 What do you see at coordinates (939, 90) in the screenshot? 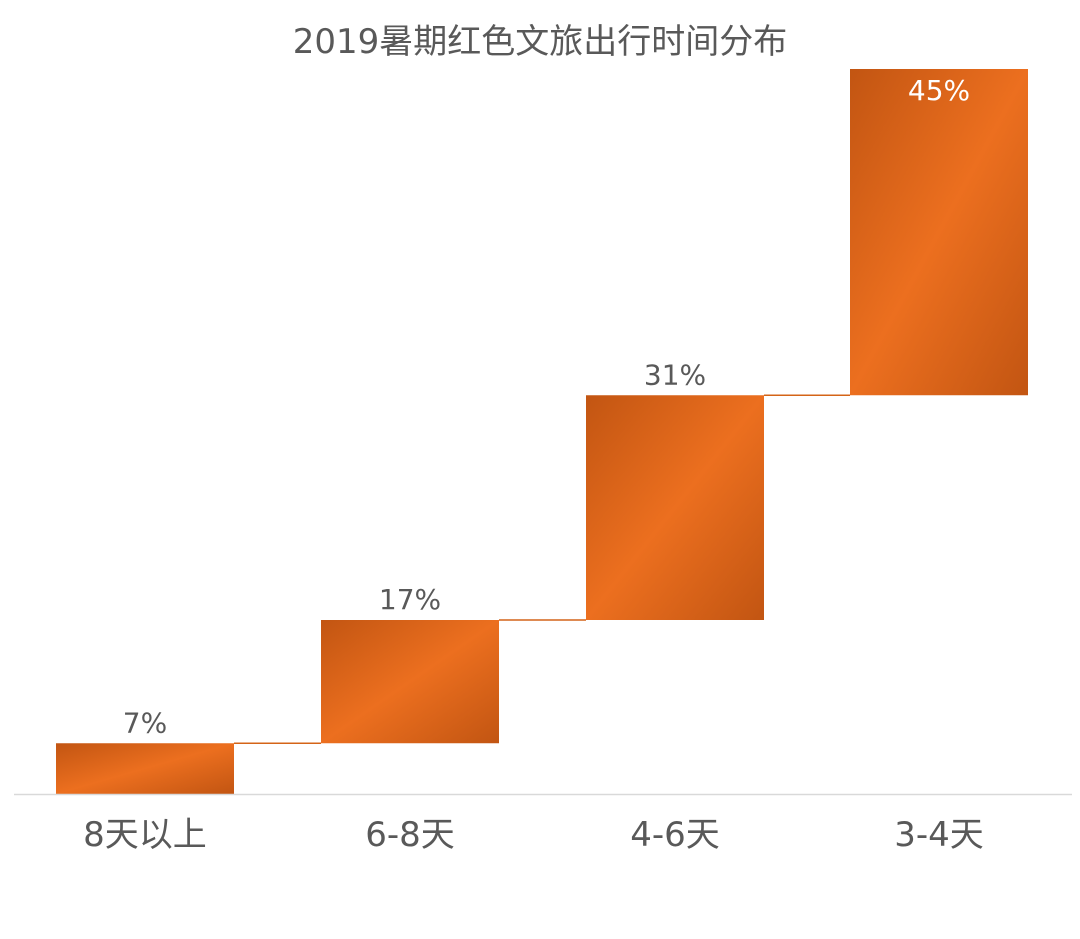
I see `data-label-3: 45%` at bounding box center [939, 90].